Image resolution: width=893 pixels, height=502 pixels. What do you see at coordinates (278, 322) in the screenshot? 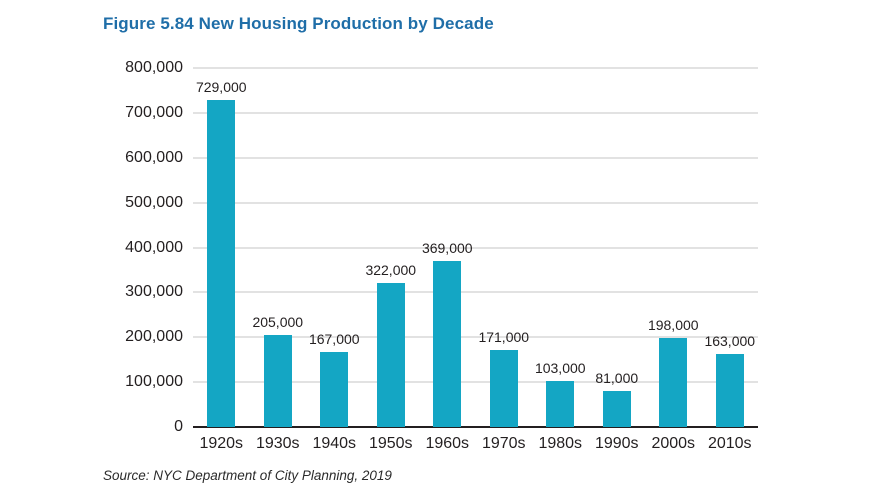
I see `bar-value-label: 205,000` at bounding box center [278, 322].